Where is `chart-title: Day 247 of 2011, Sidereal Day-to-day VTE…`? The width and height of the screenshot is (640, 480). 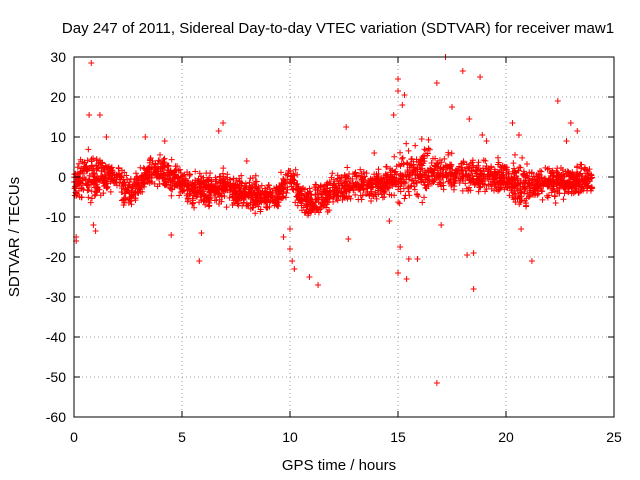
chart-title: Day 247 of 2011, Sidereal Day-to-day VTE… is located at coordinates (338, 28).